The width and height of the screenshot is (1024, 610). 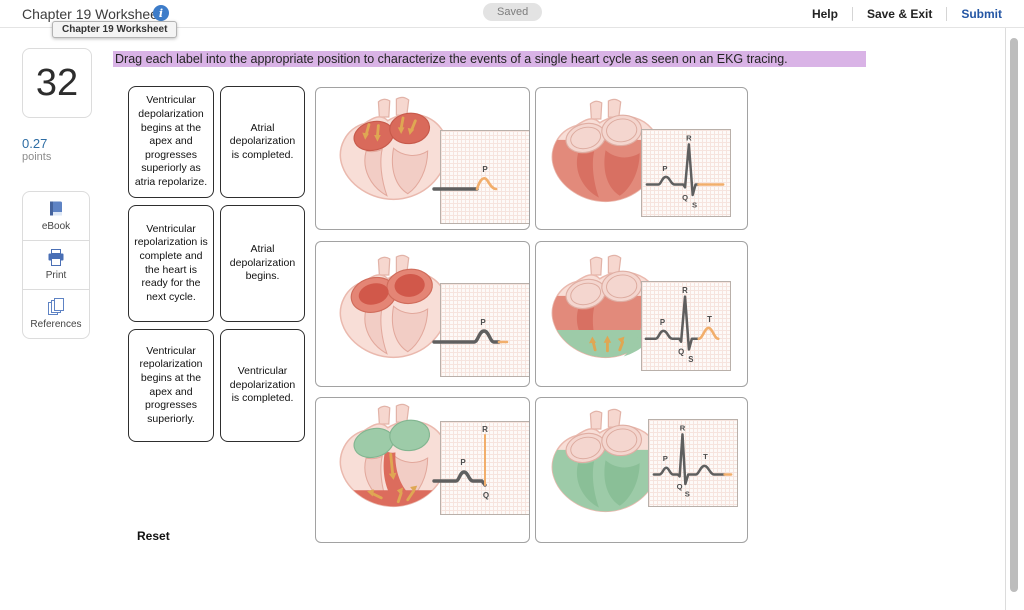 What do you see at coordinates (56, 306) in the screenshot?
I see `references-icon` at bounding box center [56, 306].